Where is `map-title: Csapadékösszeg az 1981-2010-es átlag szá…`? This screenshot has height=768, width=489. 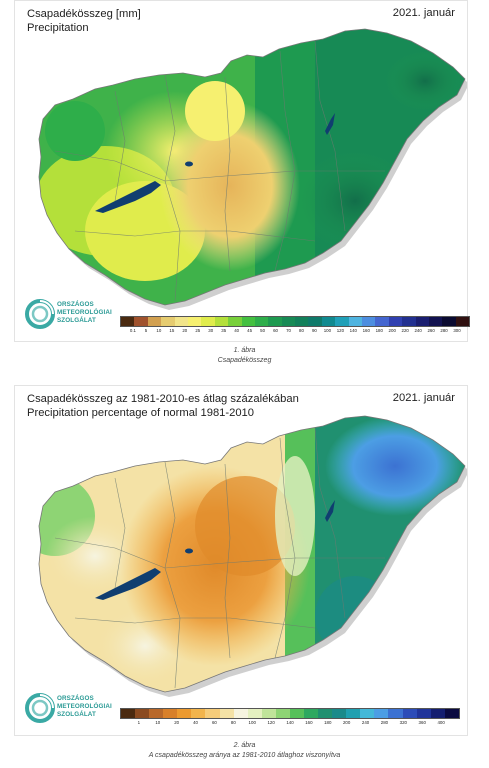
map-title: Csapadékösszeg az 1981-2010-es átlag szá… is located at coordinates (163, 406).